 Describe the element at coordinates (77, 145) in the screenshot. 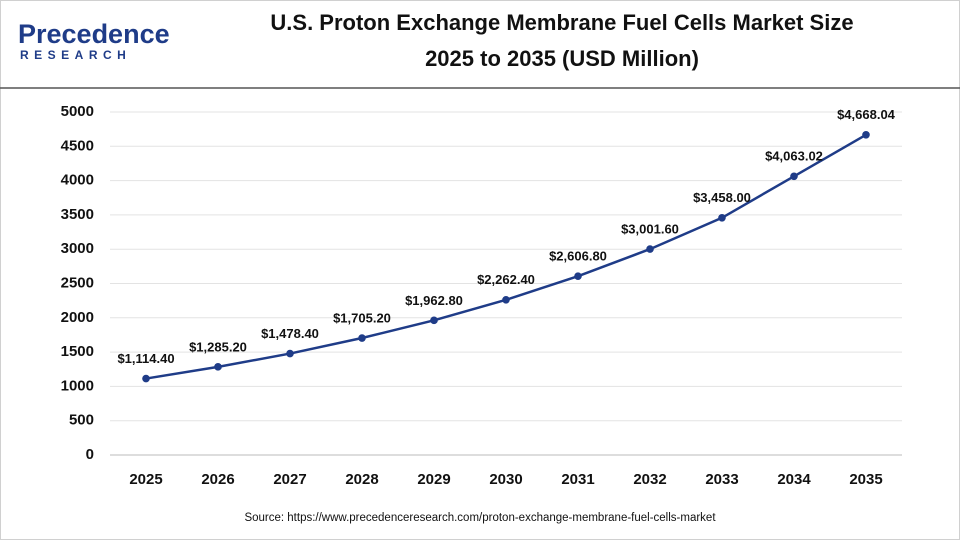

I see `y-tick-label: 4500` at that location.